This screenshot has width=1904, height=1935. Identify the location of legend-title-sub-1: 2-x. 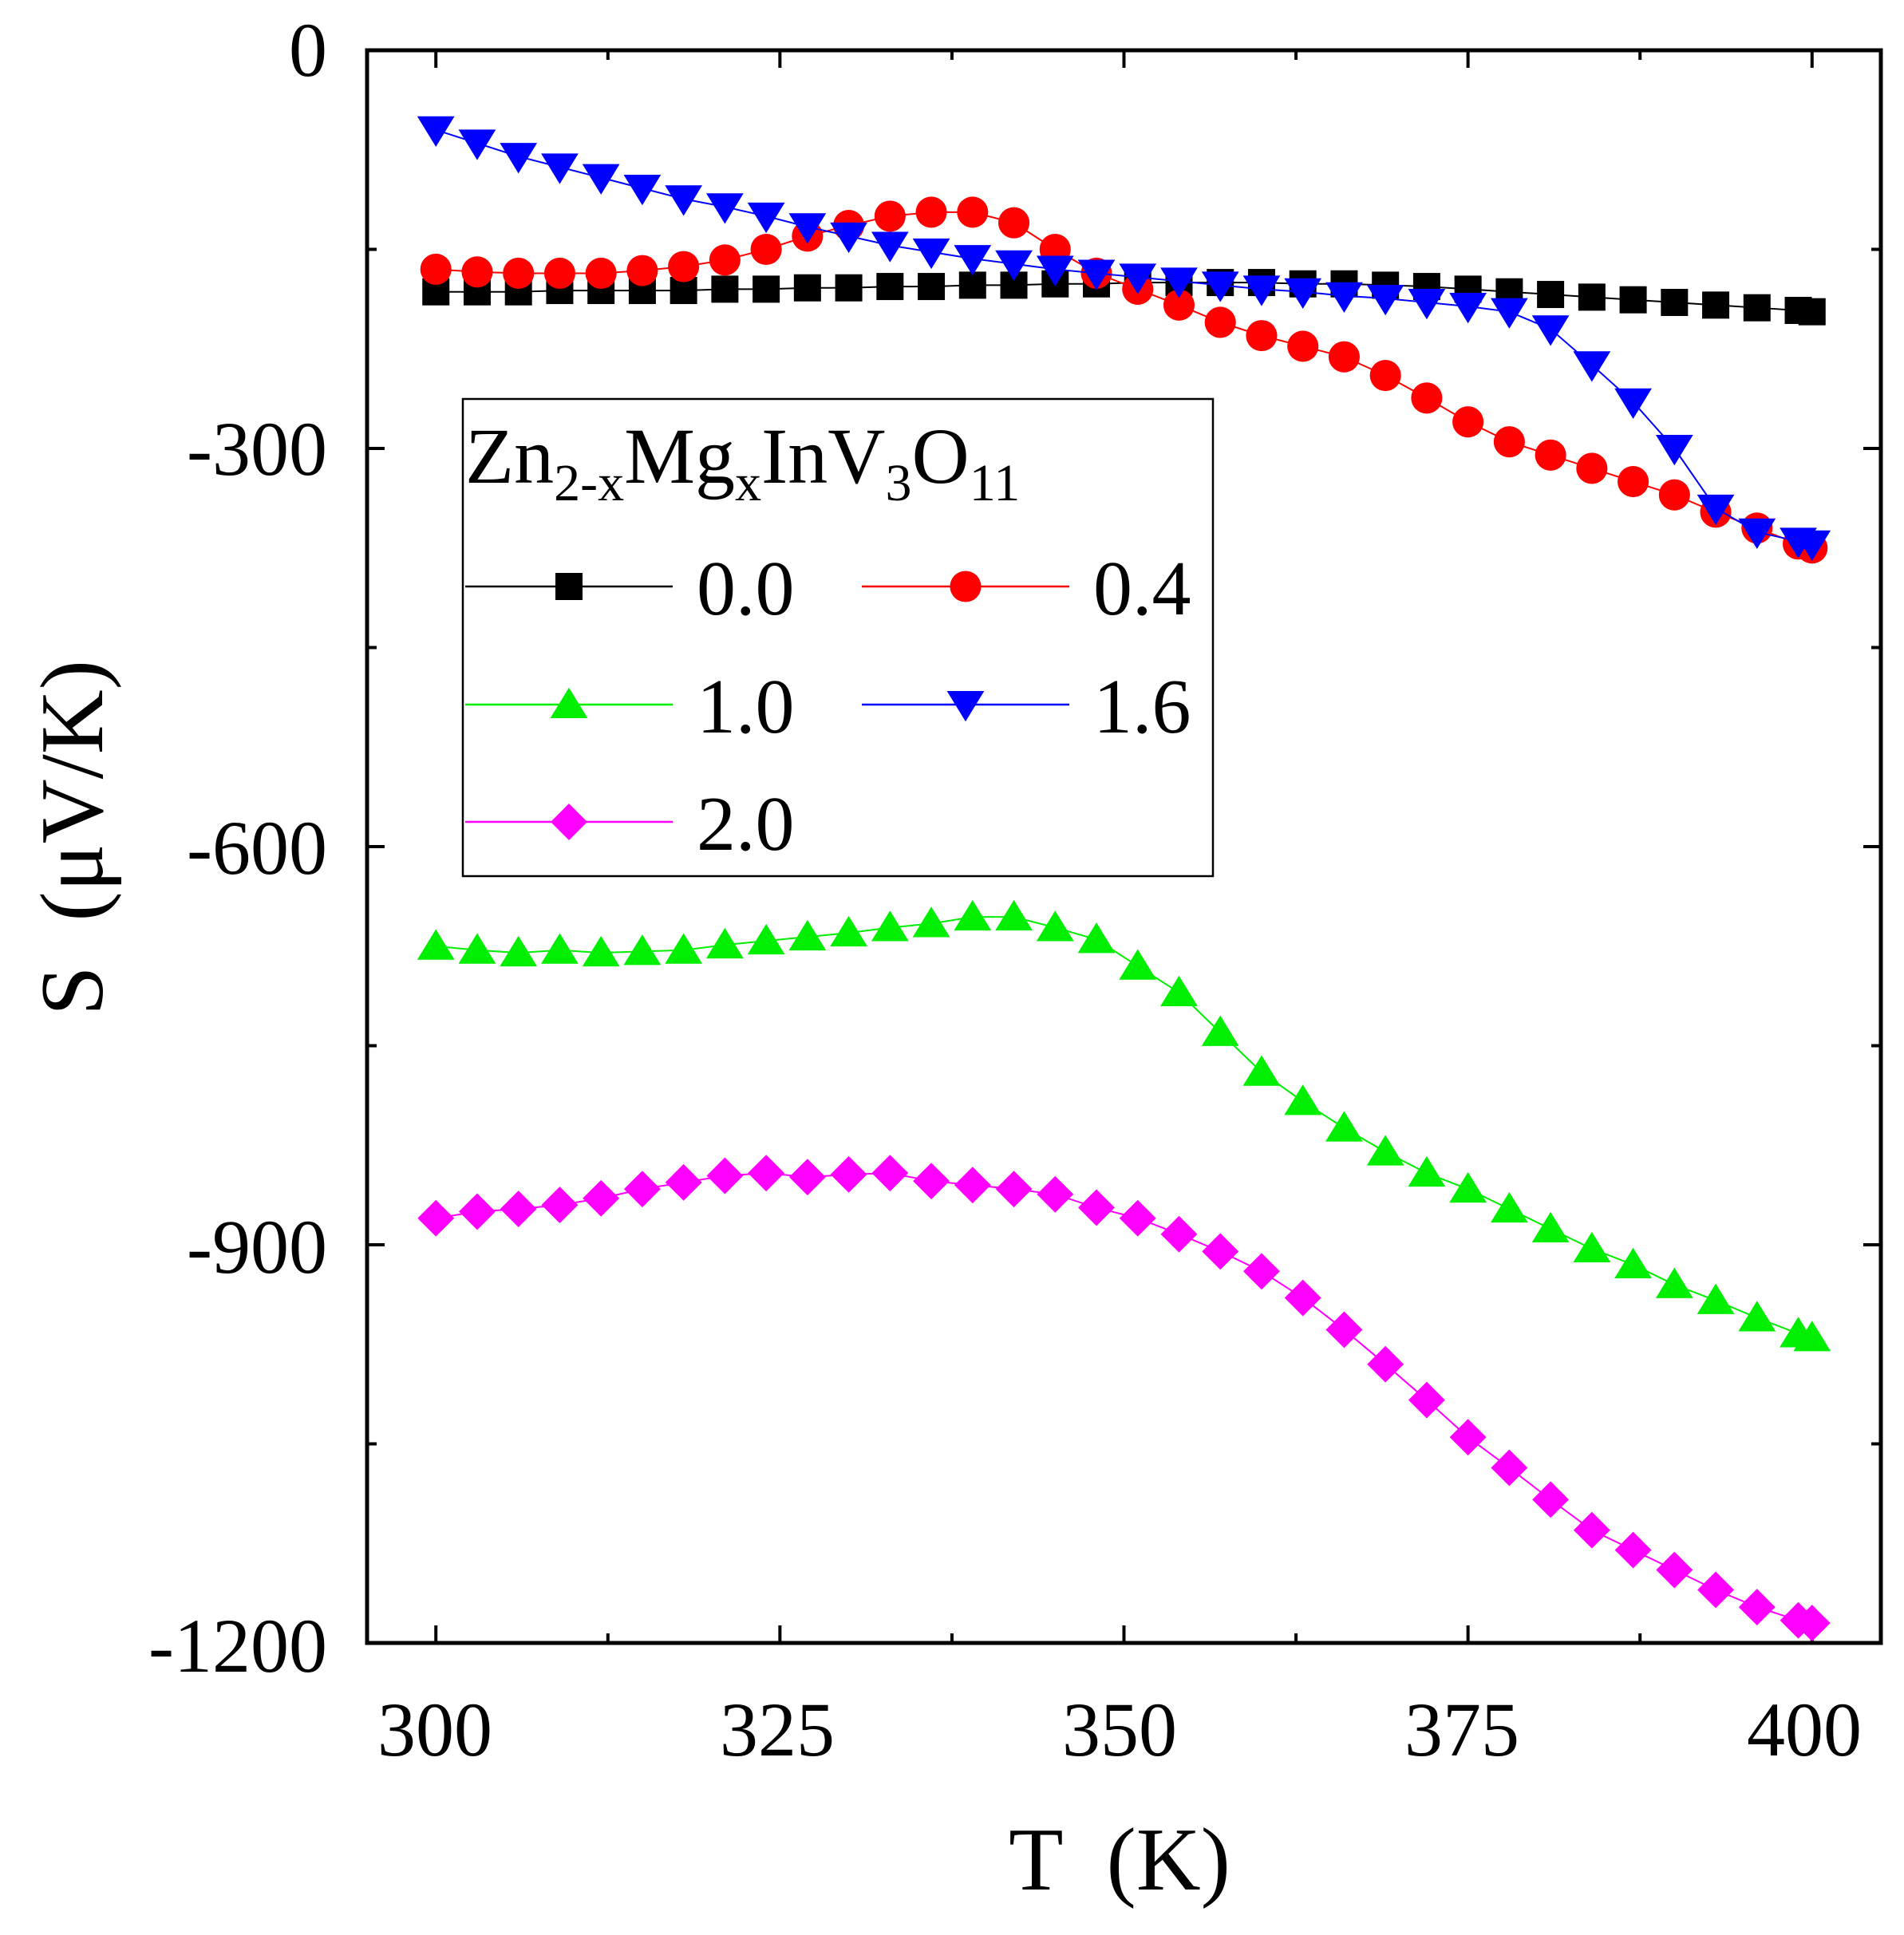
(589, 483).